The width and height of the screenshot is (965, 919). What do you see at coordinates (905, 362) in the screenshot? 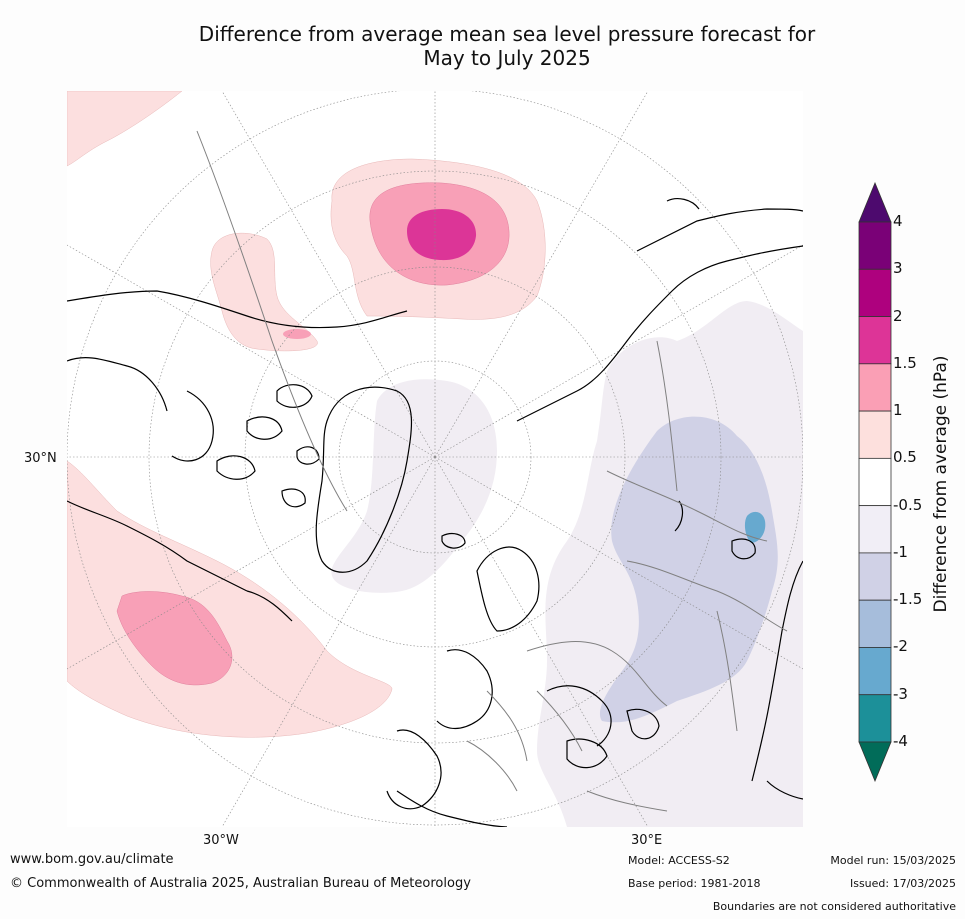
I see `colorbar-tick-label: 1.5` at bounding box center [905, 362].